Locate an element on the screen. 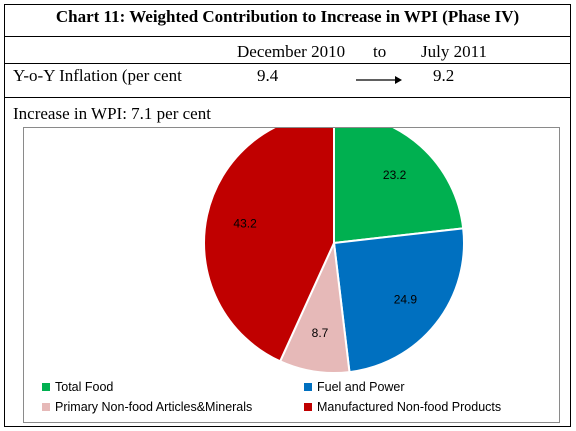  legend-label-total-food: Total Food is located at coordinates (84, 387).